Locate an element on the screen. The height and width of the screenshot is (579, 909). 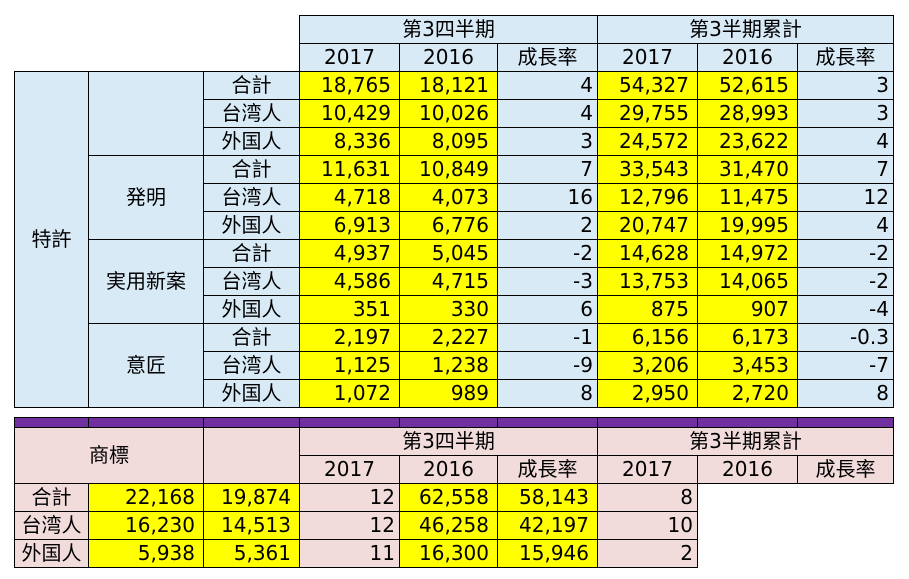
period-header-row: 商標 第3四半期 第3半期累計 is located at coordinates (454, 455).